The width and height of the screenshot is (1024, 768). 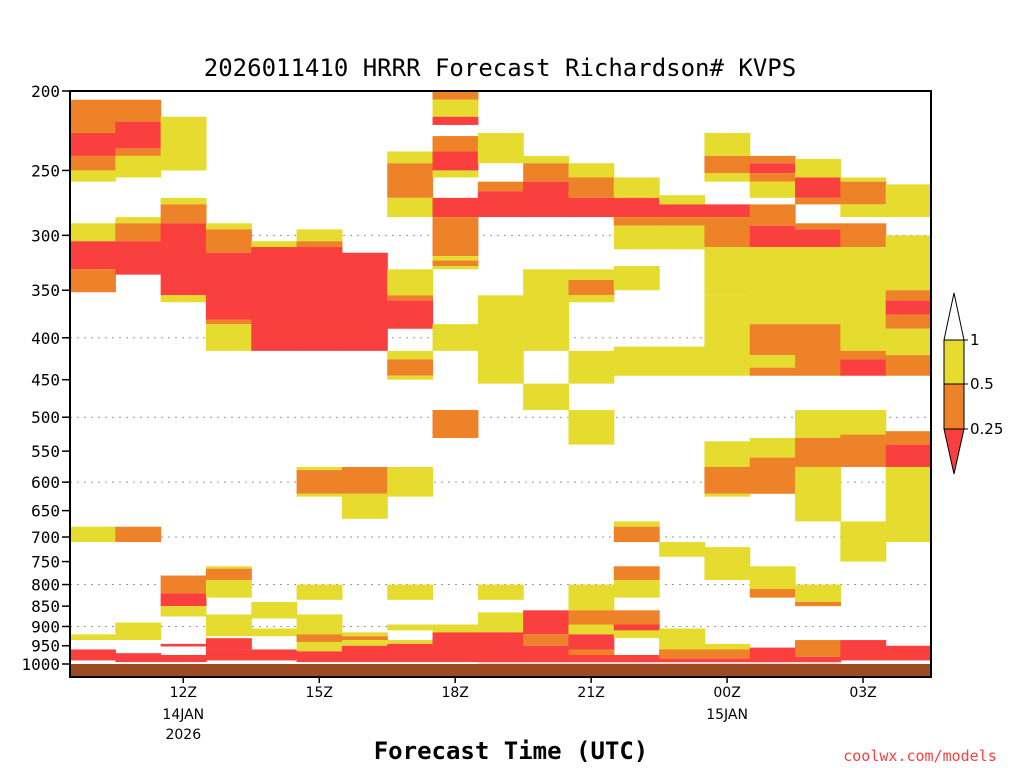 What do you see at coordinates (45, 626) in the screenshot?
I see `y-tick-label: 900` at bounding box center [45, 626].